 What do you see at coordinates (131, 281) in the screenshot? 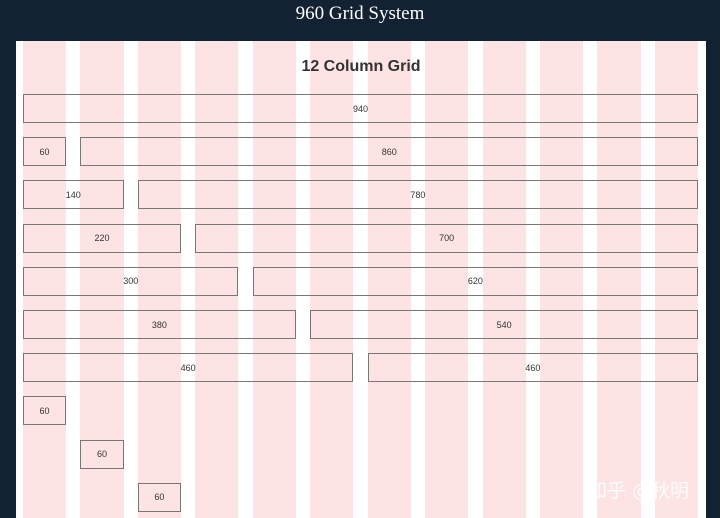
I see `grid-box: 300` at bounding box center [131, 281].